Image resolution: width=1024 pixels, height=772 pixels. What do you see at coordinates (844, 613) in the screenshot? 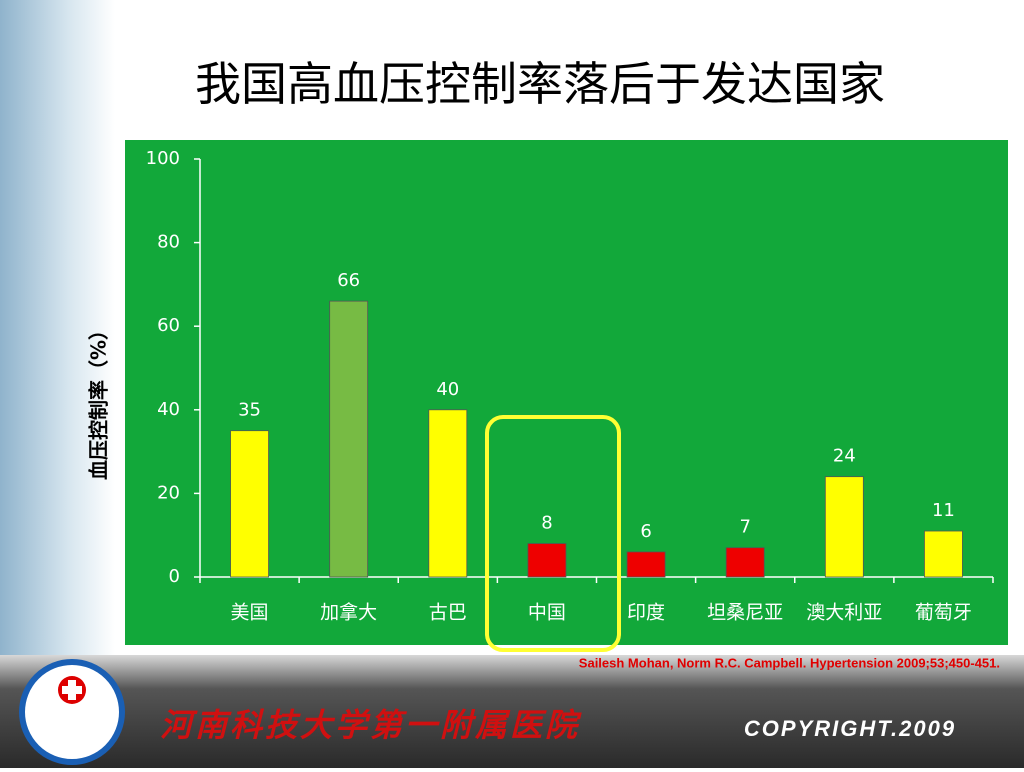
I see `x-tick-label: 澳大利亚` at bounding box center [844, 613].